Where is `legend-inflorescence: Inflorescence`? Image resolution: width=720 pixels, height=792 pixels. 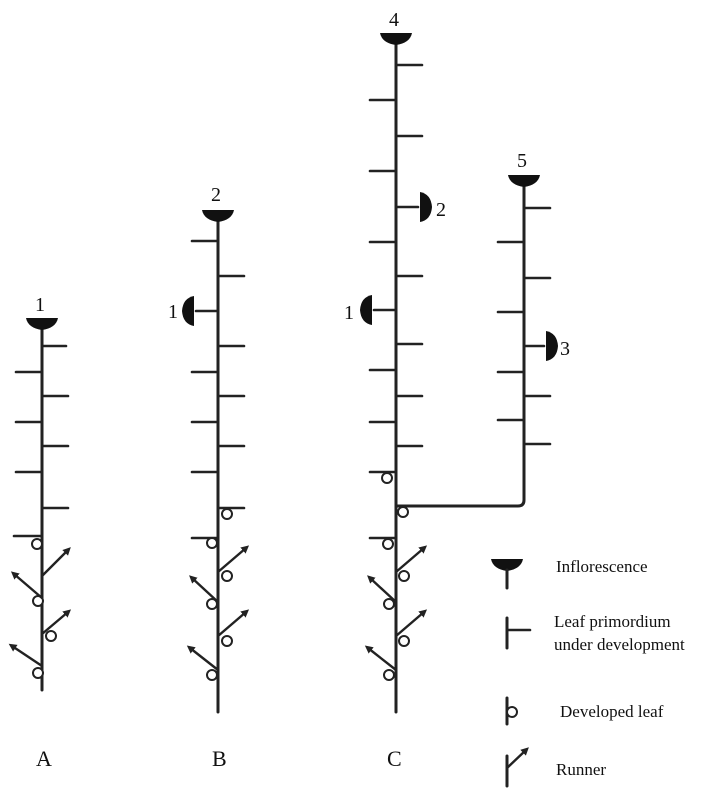
legend-inflorescence: Inflorescence is located at coordinates (569, 573).